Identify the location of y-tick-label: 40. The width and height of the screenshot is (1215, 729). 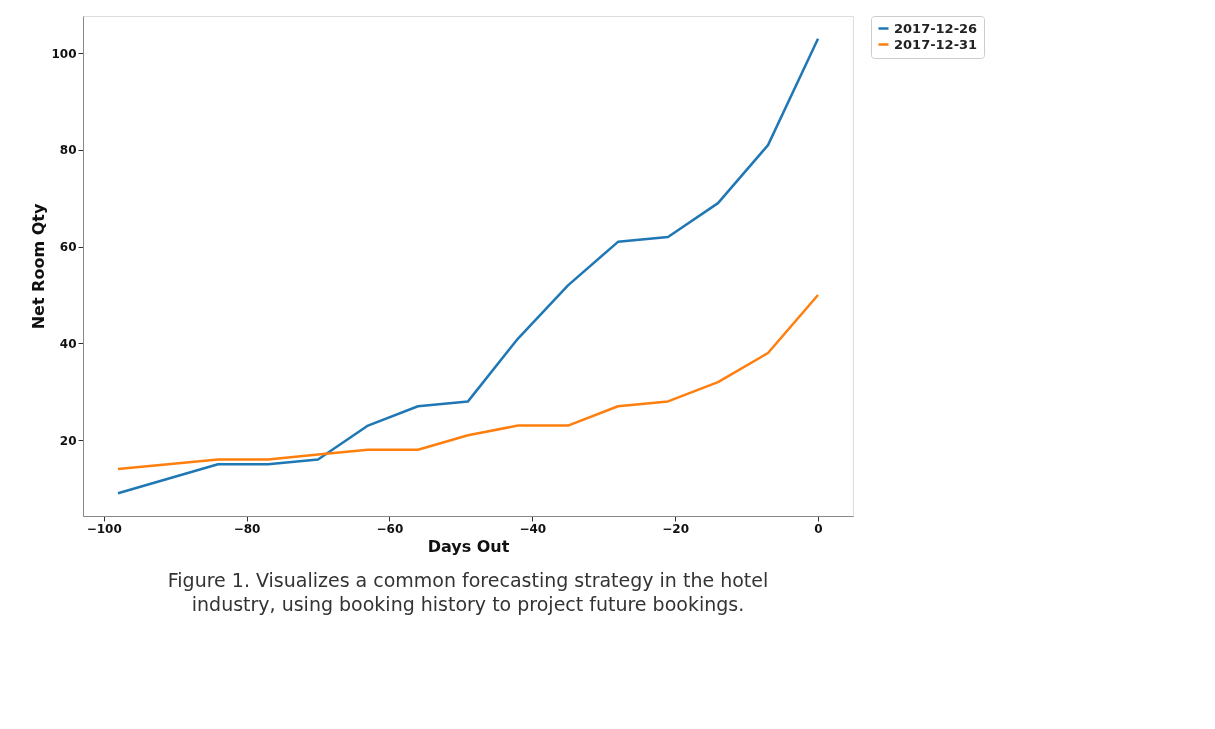
(68, 343).